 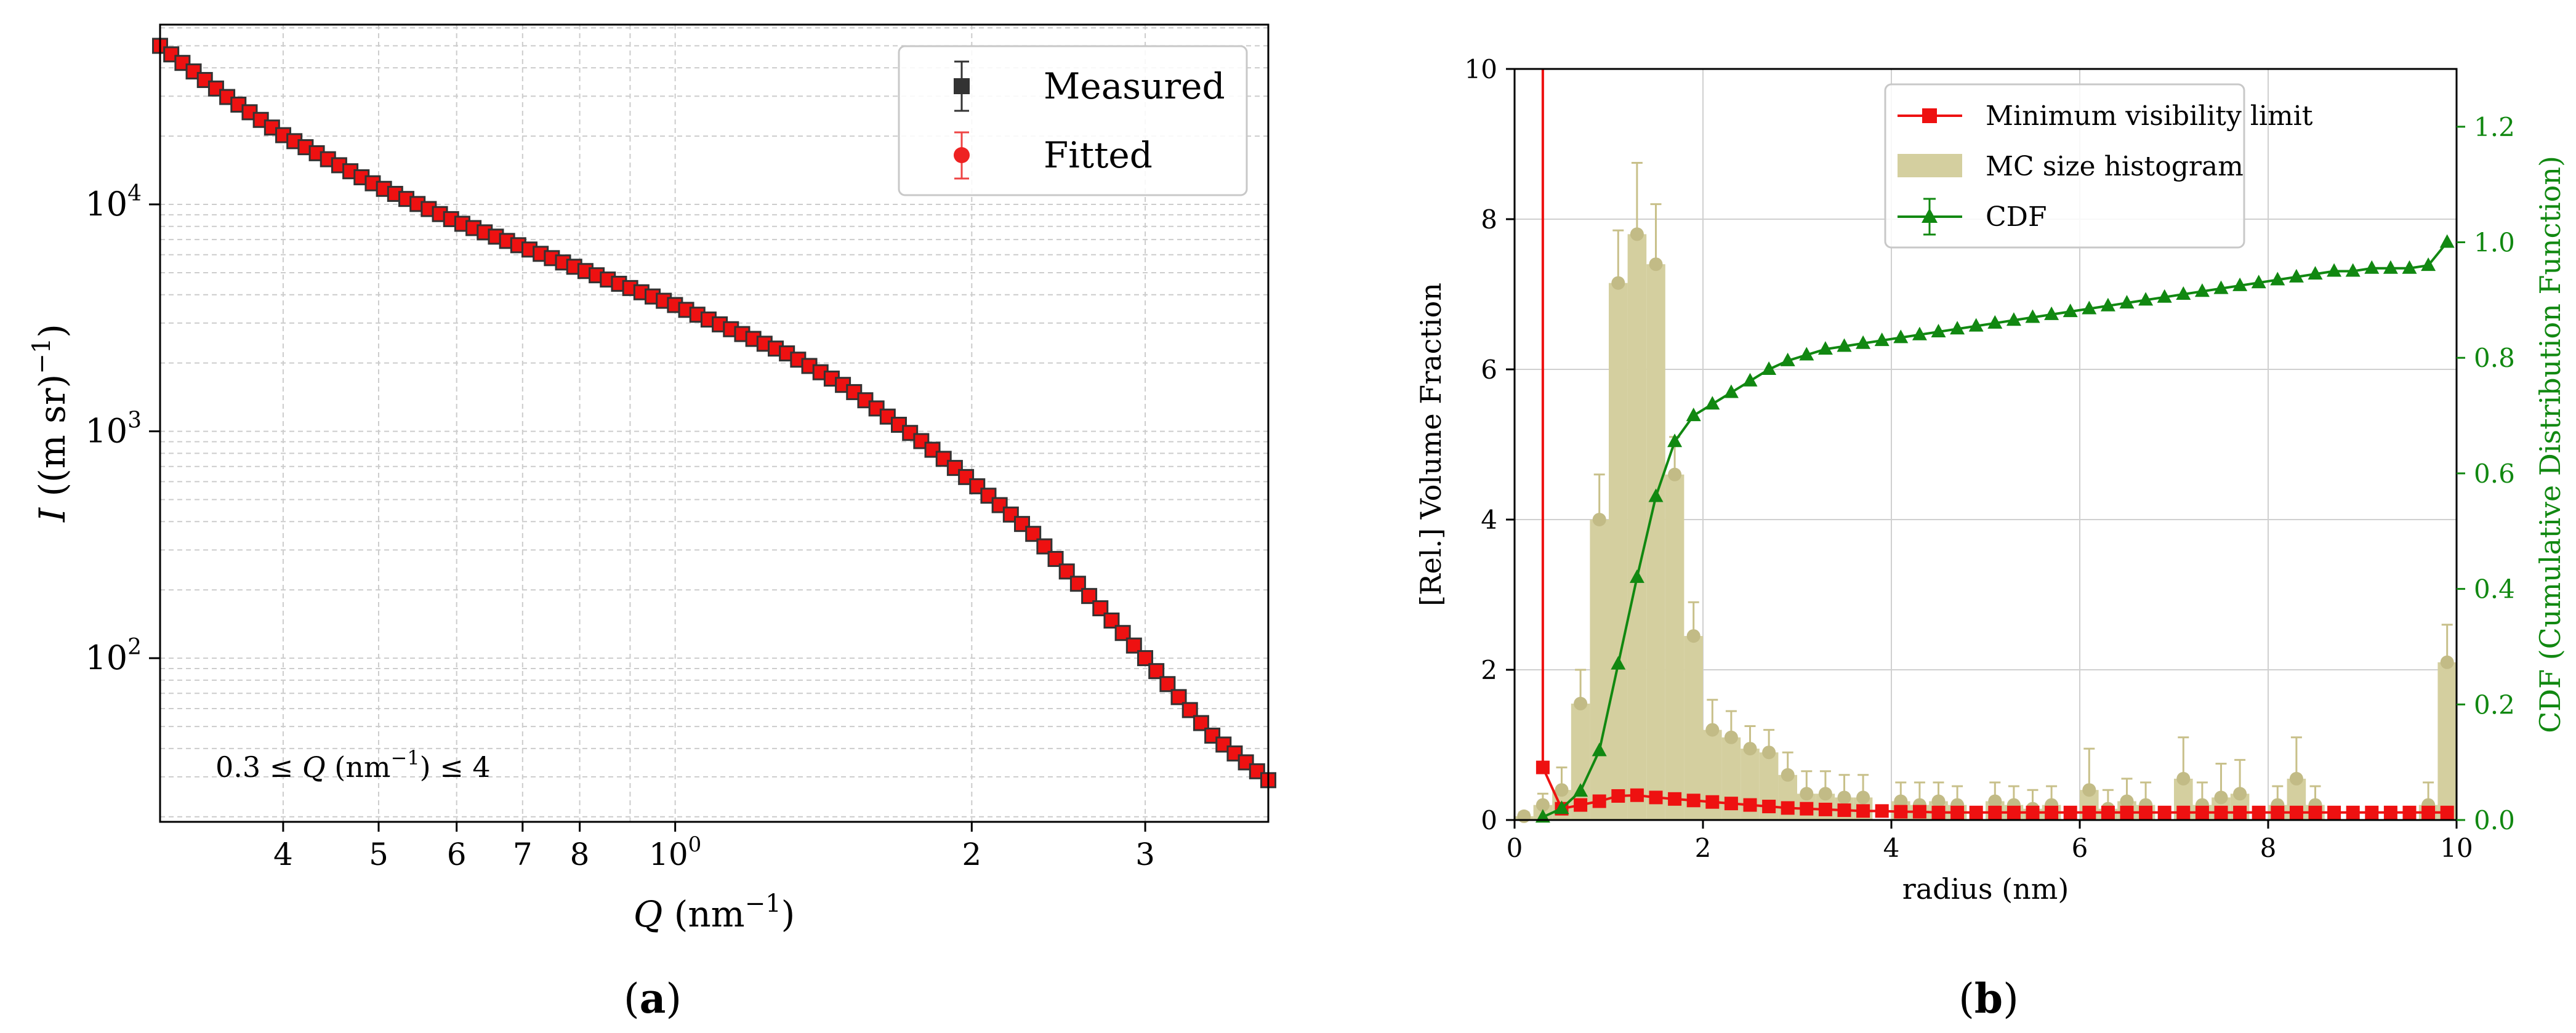 I want to click on panel-b-x-axis-label: radius (nm), so click(x=1985, y=889).